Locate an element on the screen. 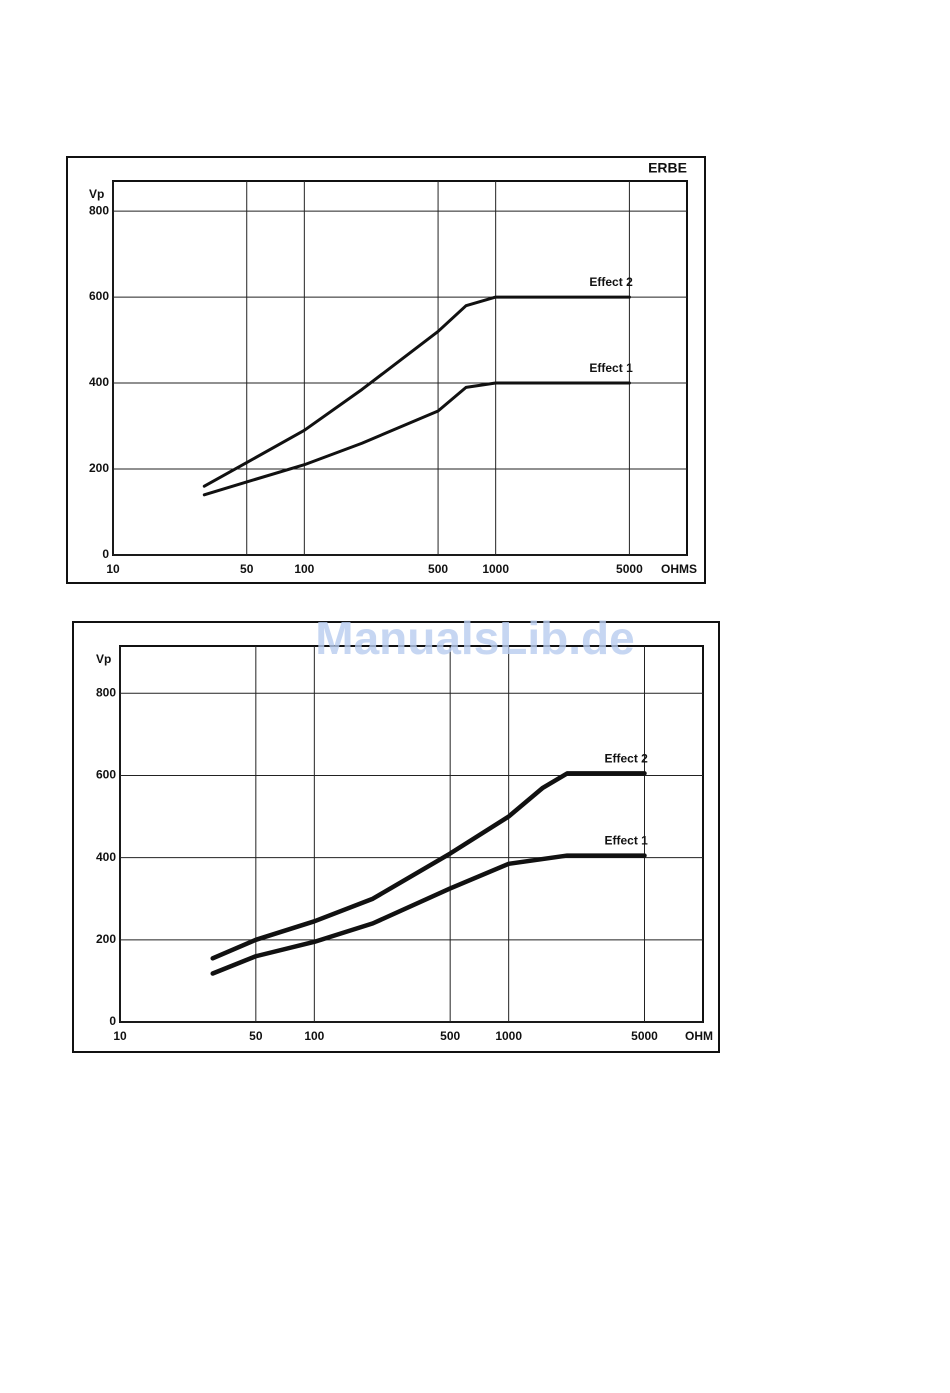 The height and width of the screenshot is (1393, 950). watermark: ManualsLib.de is located at coordinates (474, 638).